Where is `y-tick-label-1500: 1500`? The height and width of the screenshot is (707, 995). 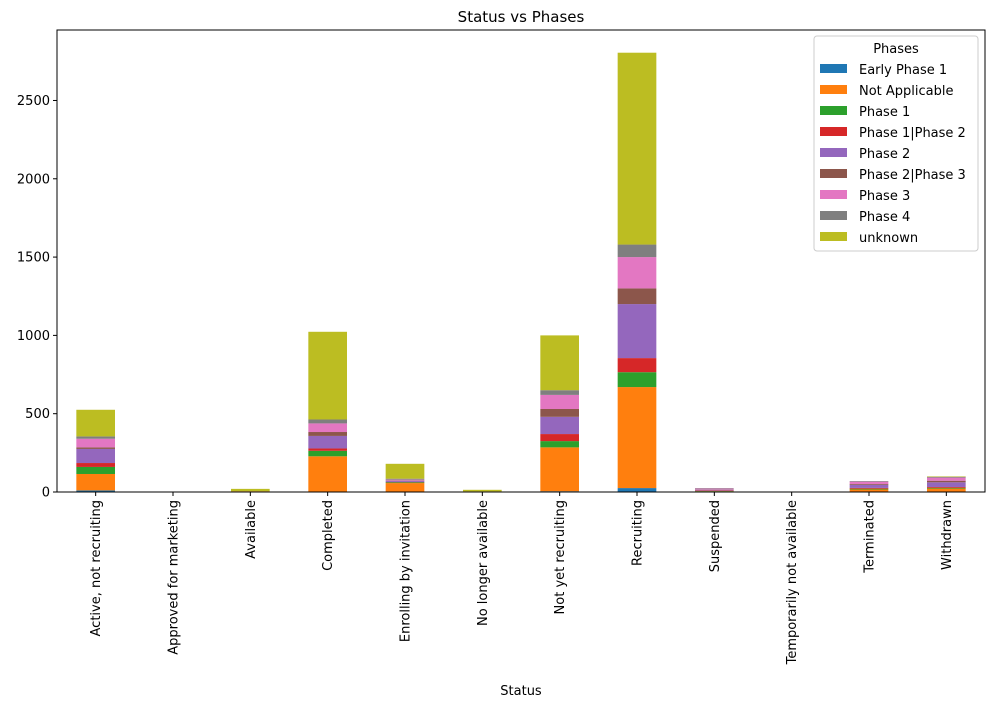 y-tick-label-1500: 1500 is located at coordinates (33, 258).